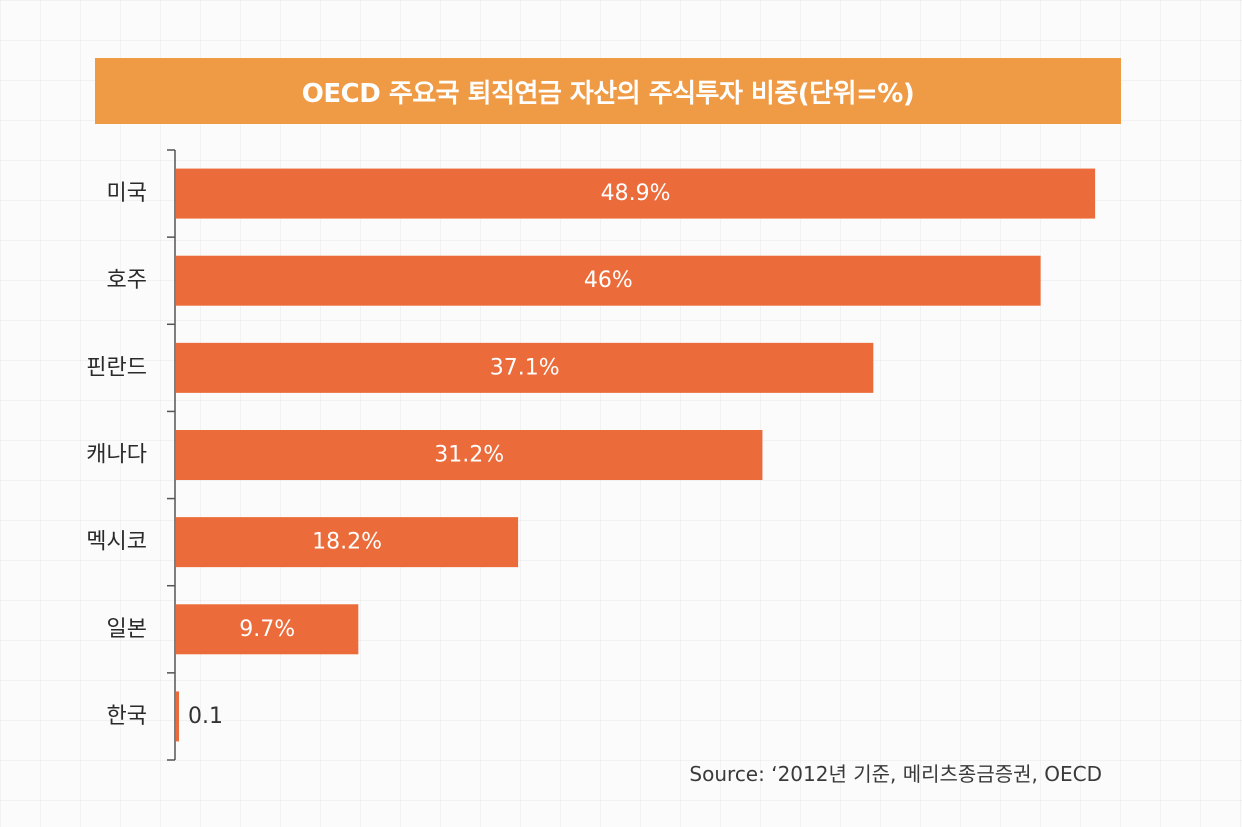 This screenshot has width=1242, height=827. I want to click on value-label: 18.2%, so click(347, 542).